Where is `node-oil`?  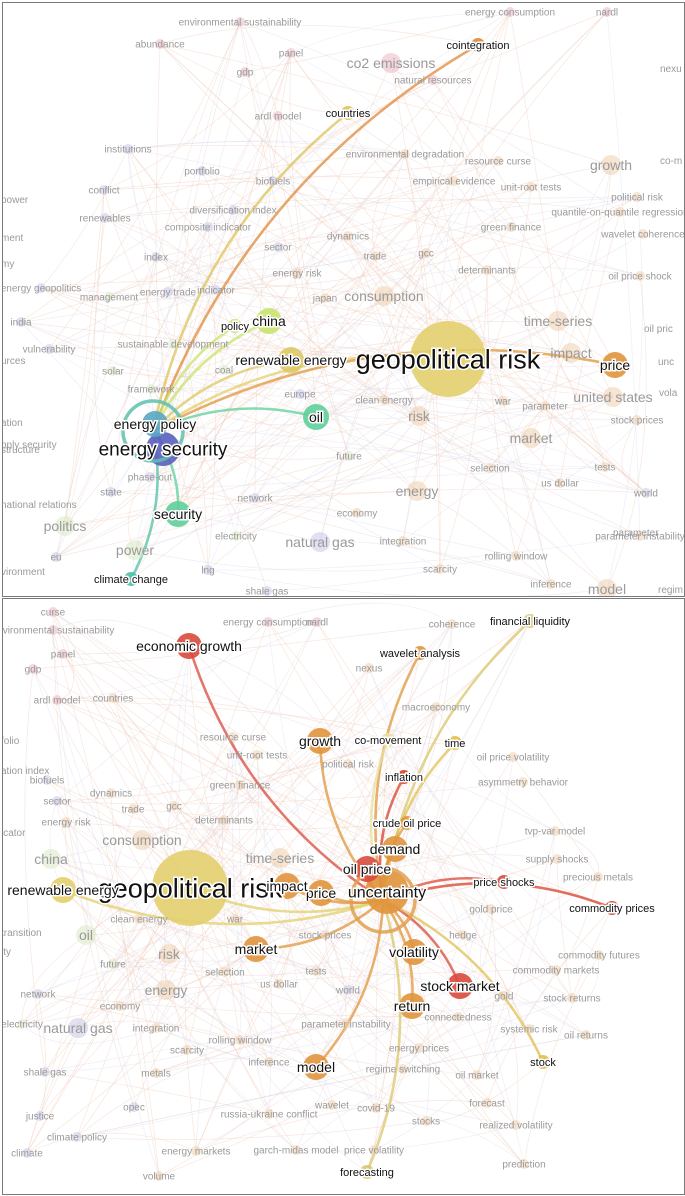 node-oil is located at coordinates (316, 417).